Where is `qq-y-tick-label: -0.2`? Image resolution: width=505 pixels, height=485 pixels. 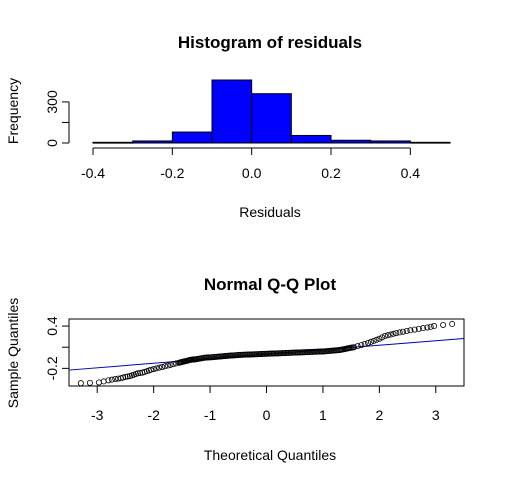
qq-y-tick-label: -0.2 is located at coordinates (52, 368).